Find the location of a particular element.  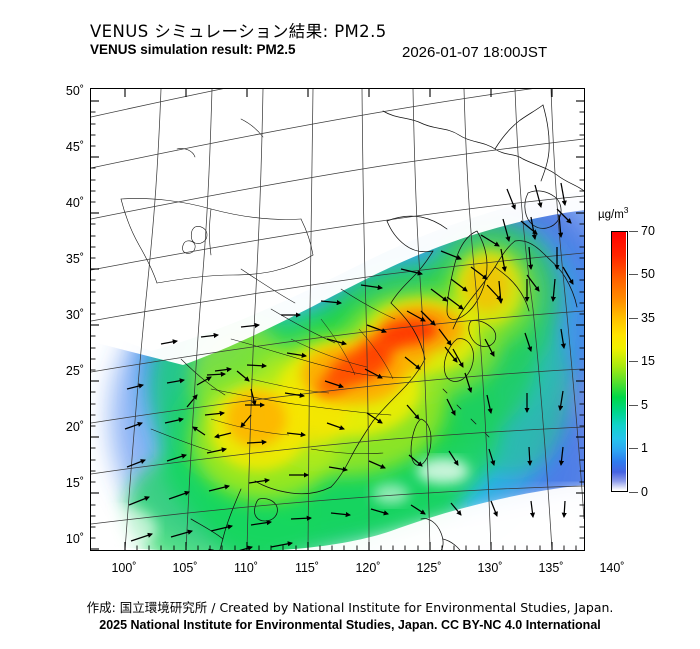

colorbar-tick-label: 35 is located at coordinates (648, 318).